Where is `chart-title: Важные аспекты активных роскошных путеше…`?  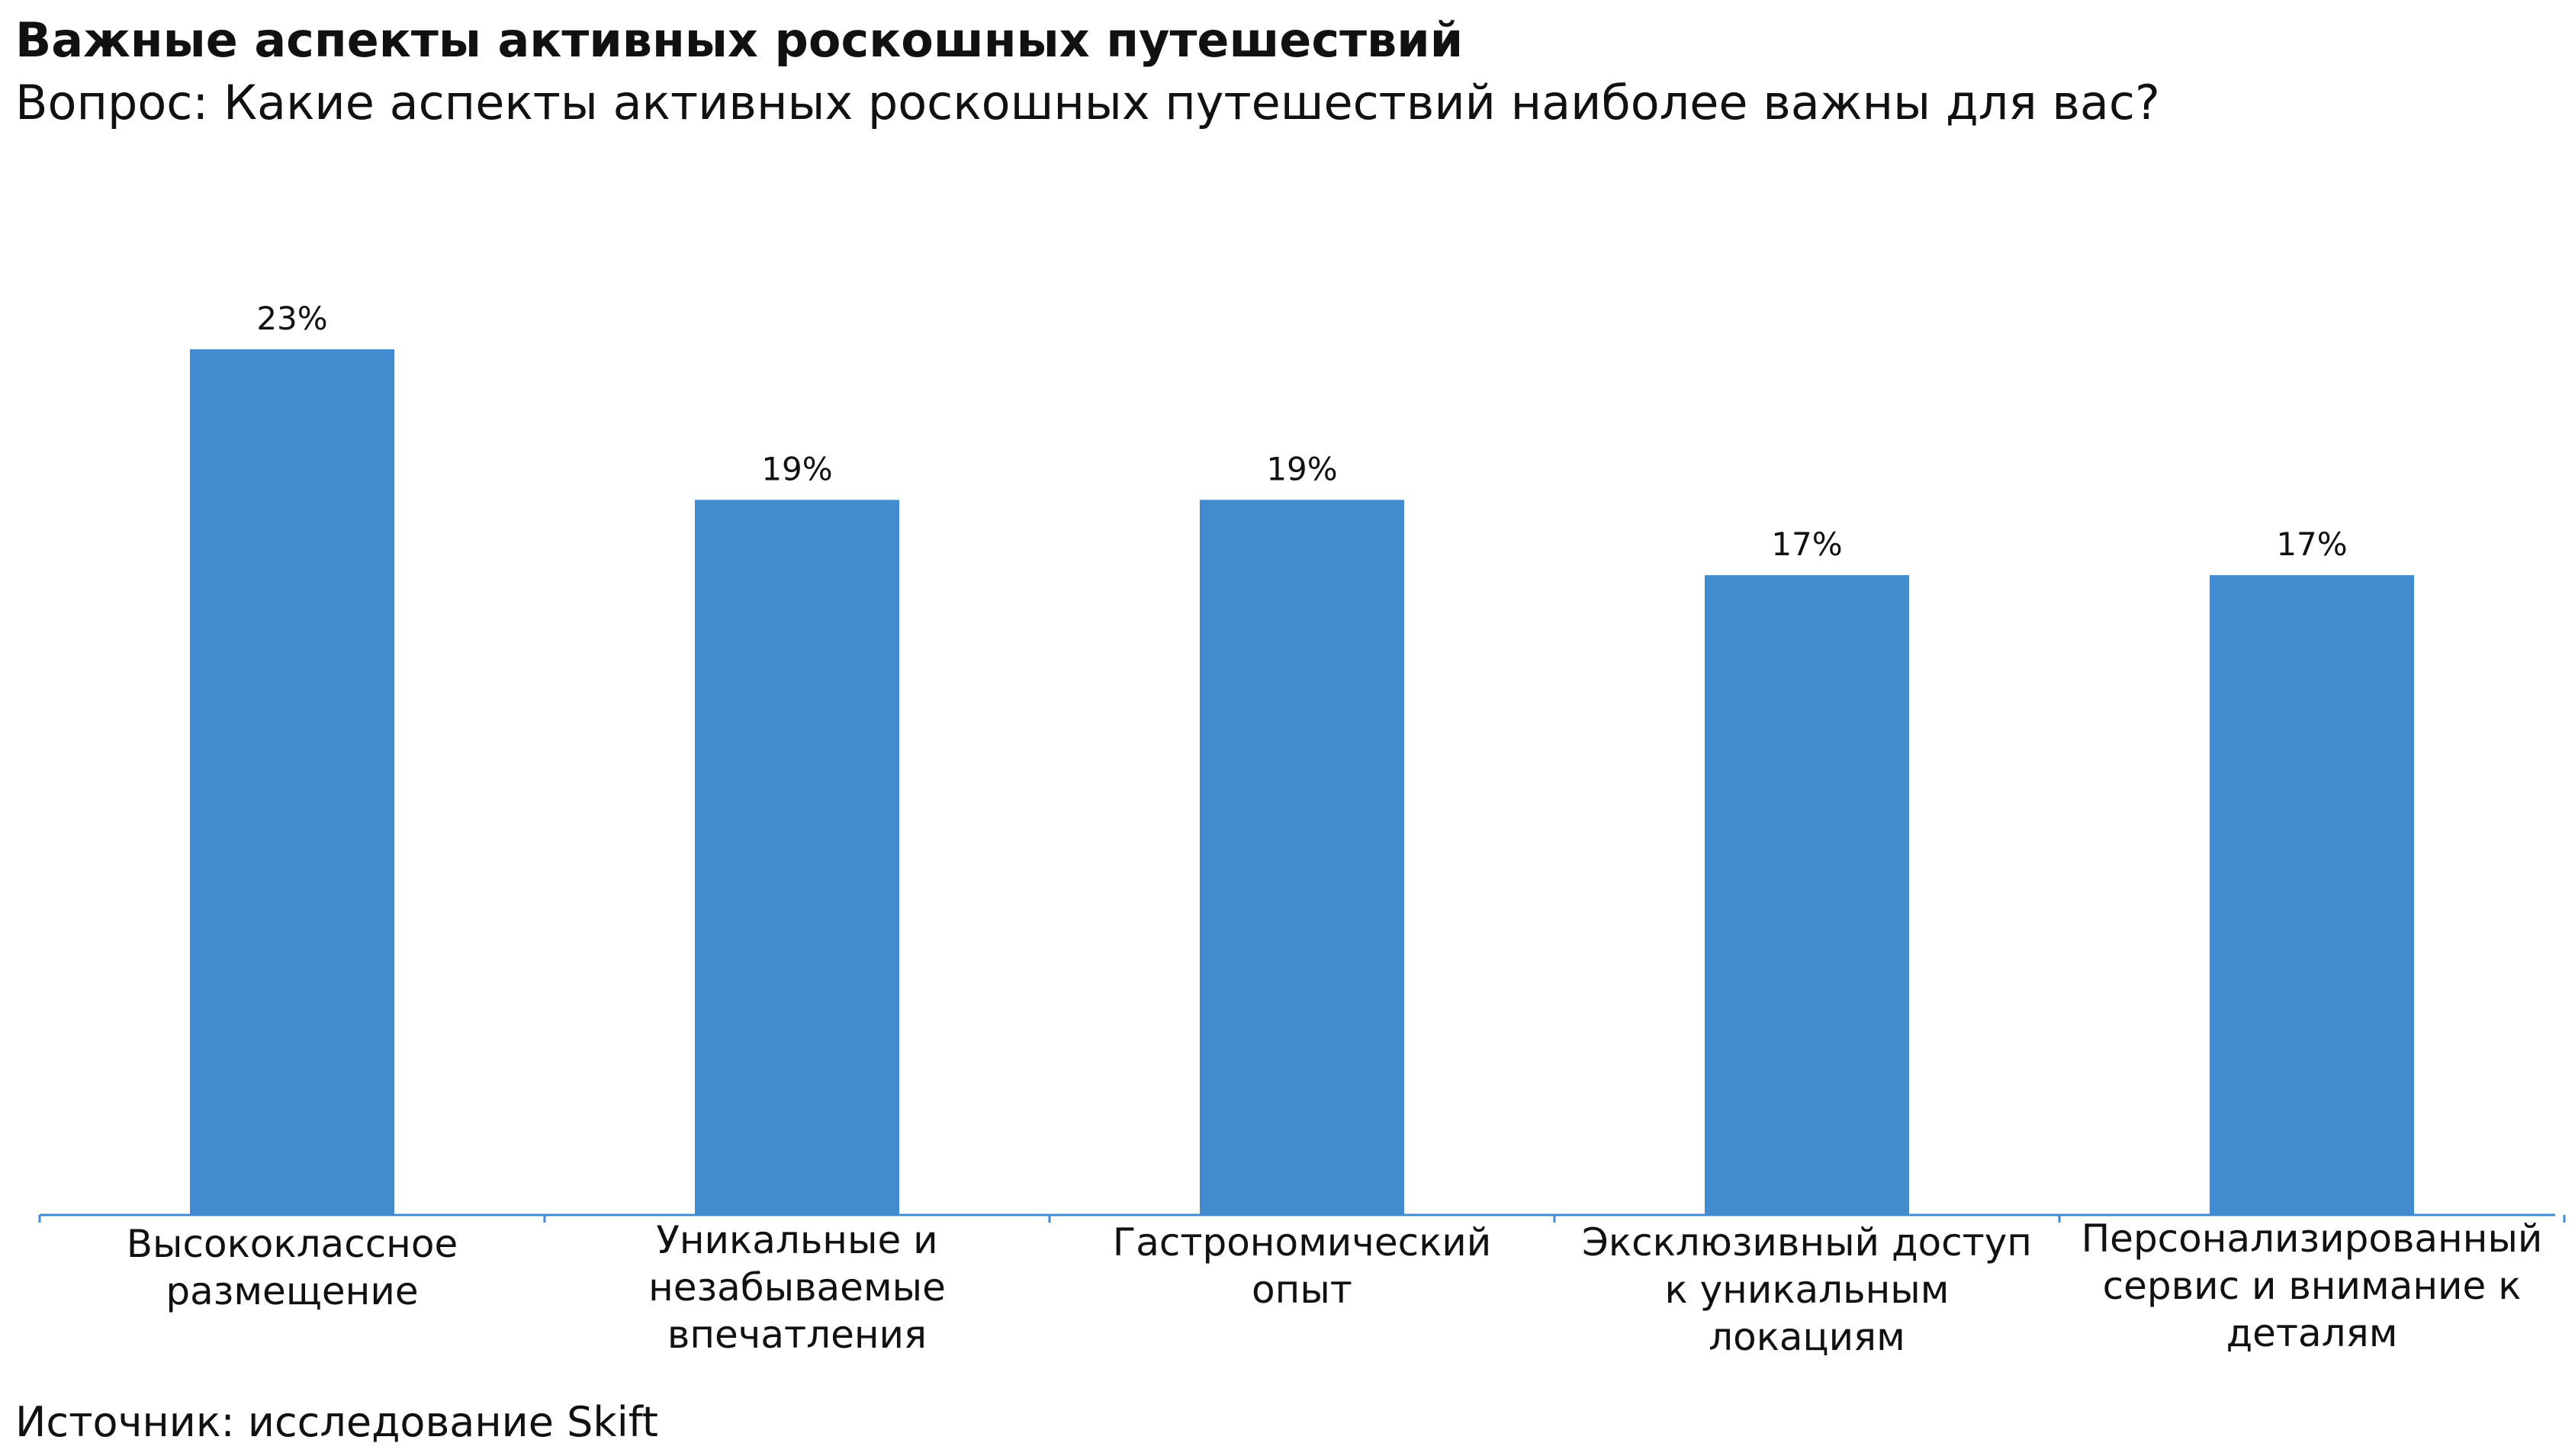
chart-title: Важные аспекты активных роскошных путеше… is located at coordinates (739, 40).